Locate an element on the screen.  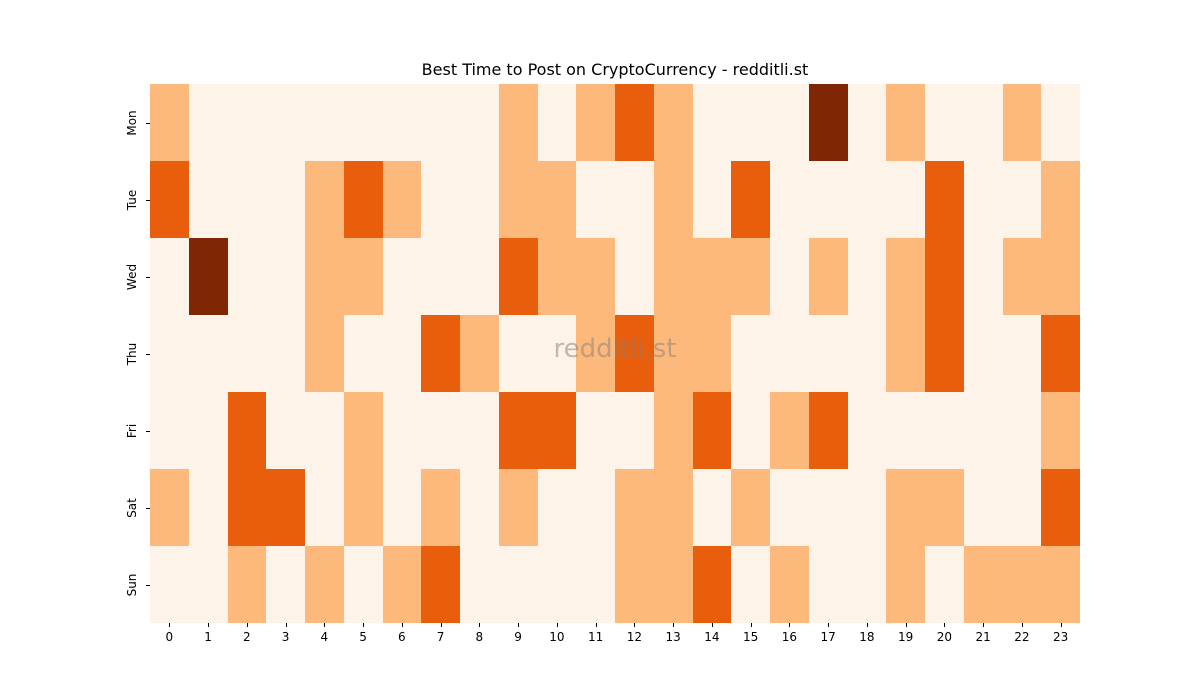
x-tick-label: 22 is located at coordinates (1022, 638).